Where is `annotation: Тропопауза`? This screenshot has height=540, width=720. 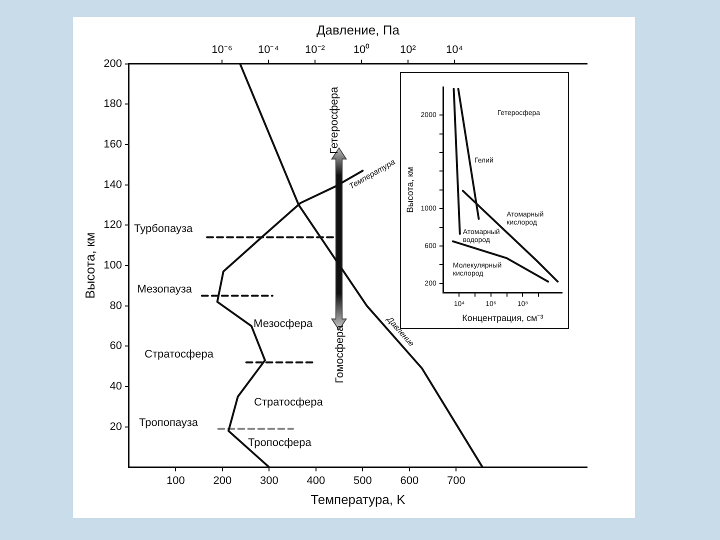
annotation: Тропопауза is located at coordinates (169, 422).